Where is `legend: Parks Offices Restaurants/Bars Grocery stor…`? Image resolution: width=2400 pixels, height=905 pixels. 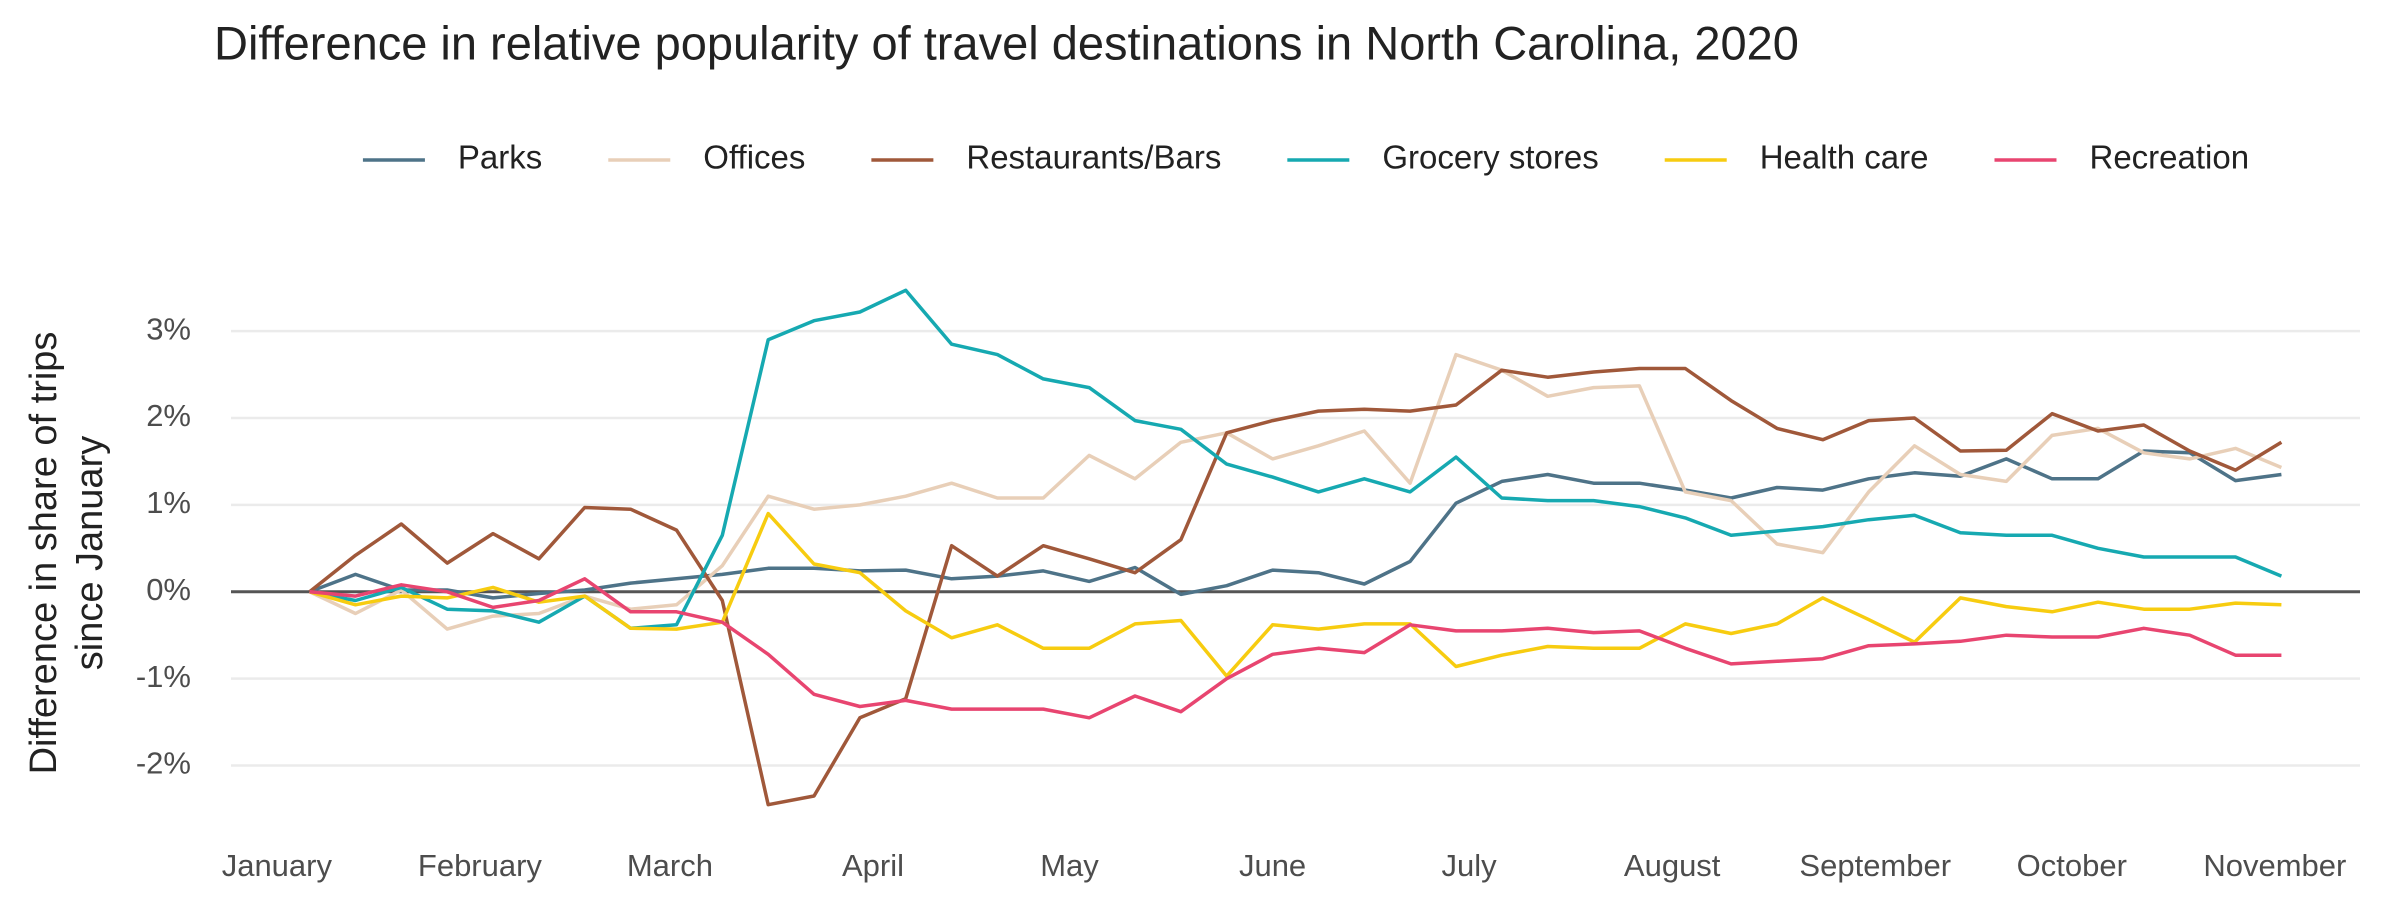
legend: Parks Offices Restaurants/Bars Grocery stor… is located at coordinates (1305, 157).